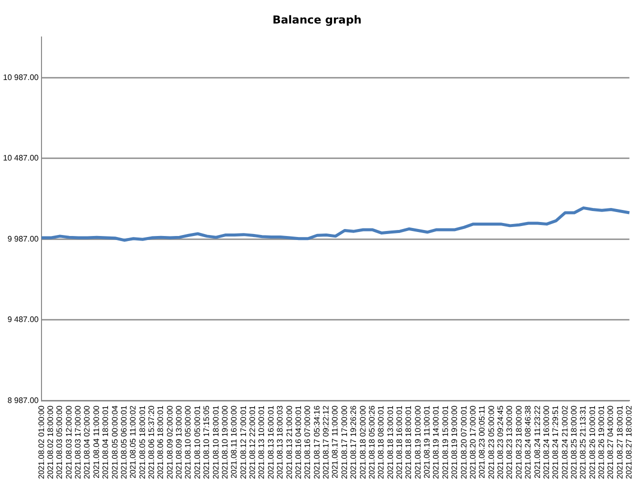  Describe the element at coordinates (96, 441) in the screenshot. I see `x-tick-label: 2021.08.04 11:00:00` at that location.